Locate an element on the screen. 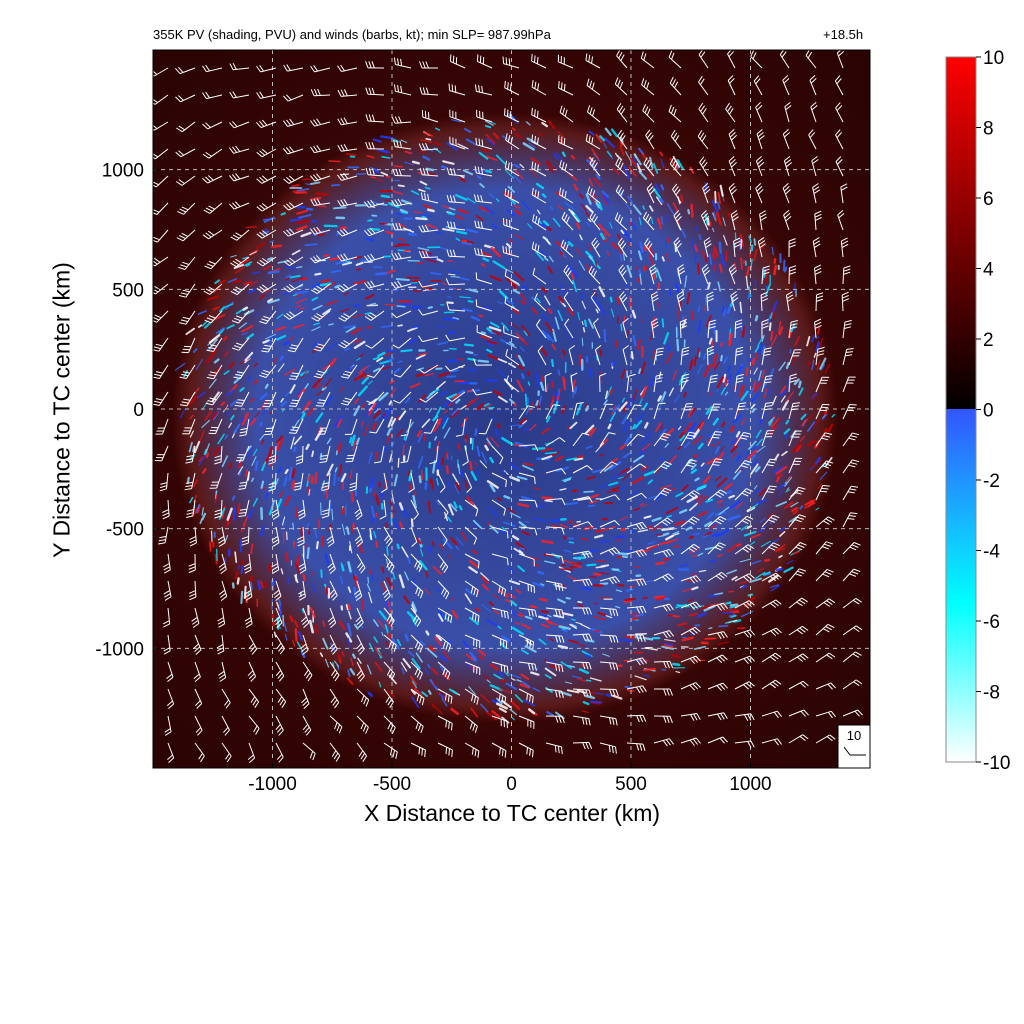 This screenshot has width=1024, height=1024. colorbar-tick-label: -2 is located at coordinates (991, 481).